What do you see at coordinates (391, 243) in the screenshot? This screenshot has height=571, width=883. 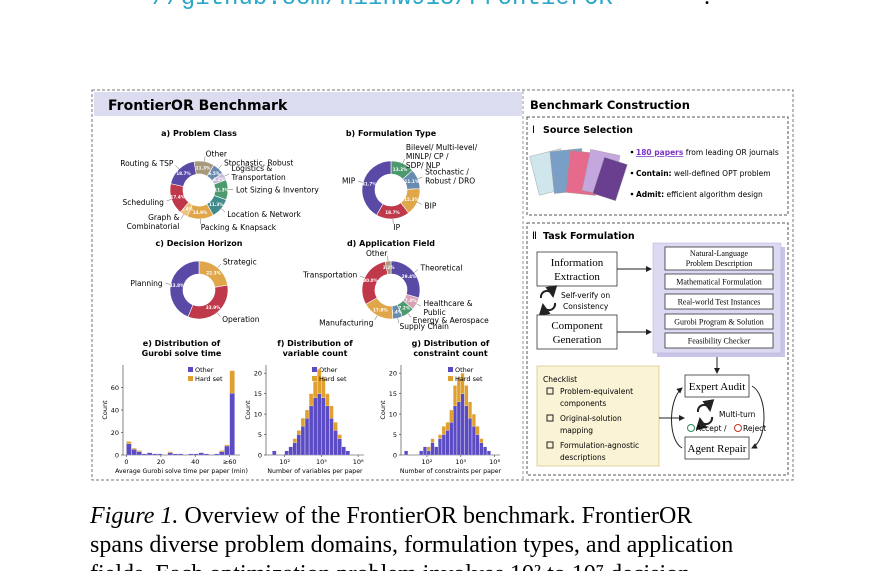 I see `chart-title: d) Application Field` at bounding box center [391, 243].